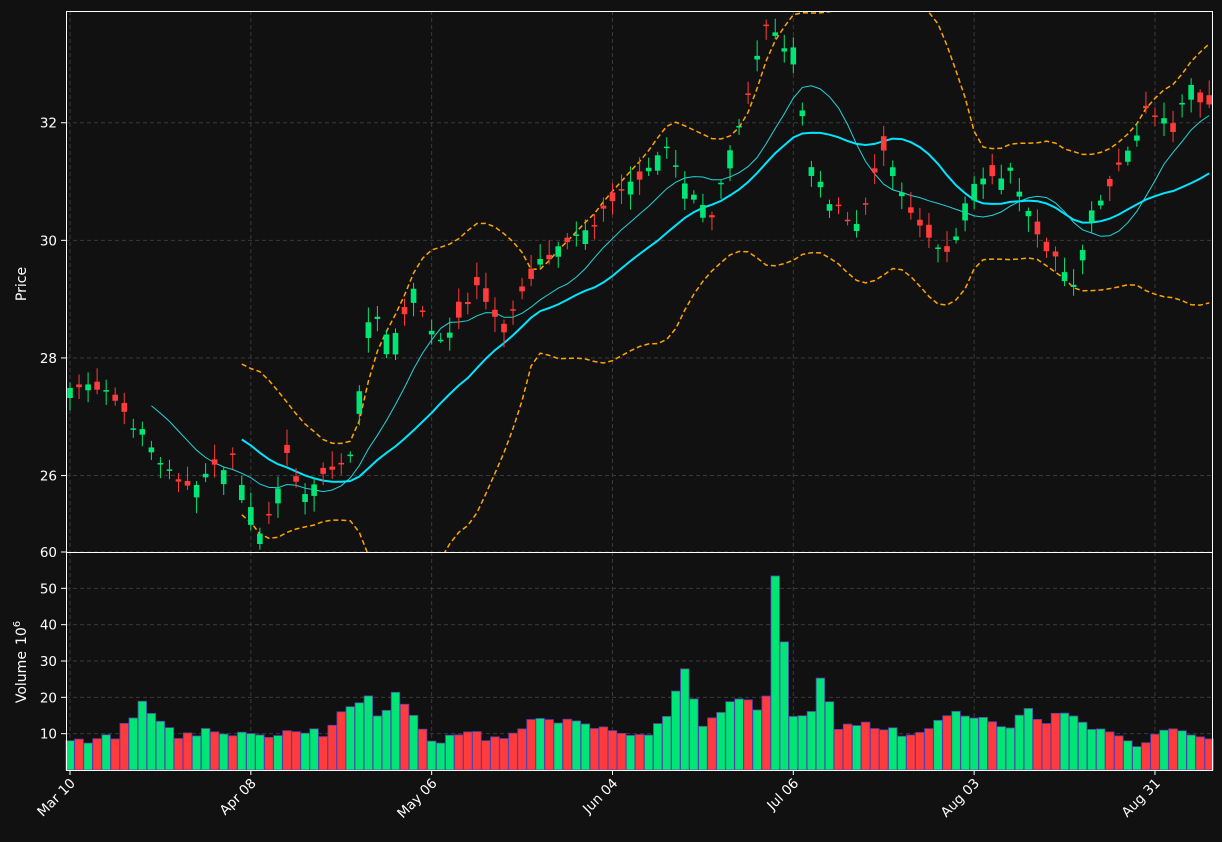 The image size is (1222, 842). Describe the element at coordinates (48, 662) in the screenshot. I see `volume-tick-label: 30` at that location.